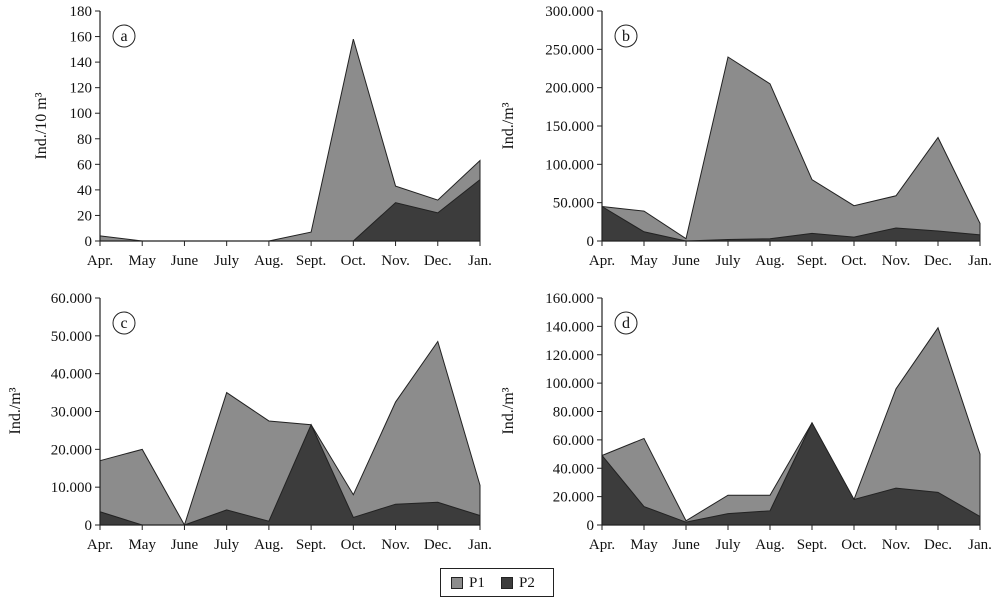  Describe the element at coordinates (477, 582) in the screenshot. I see `legend-label-p1: P1` at that location.